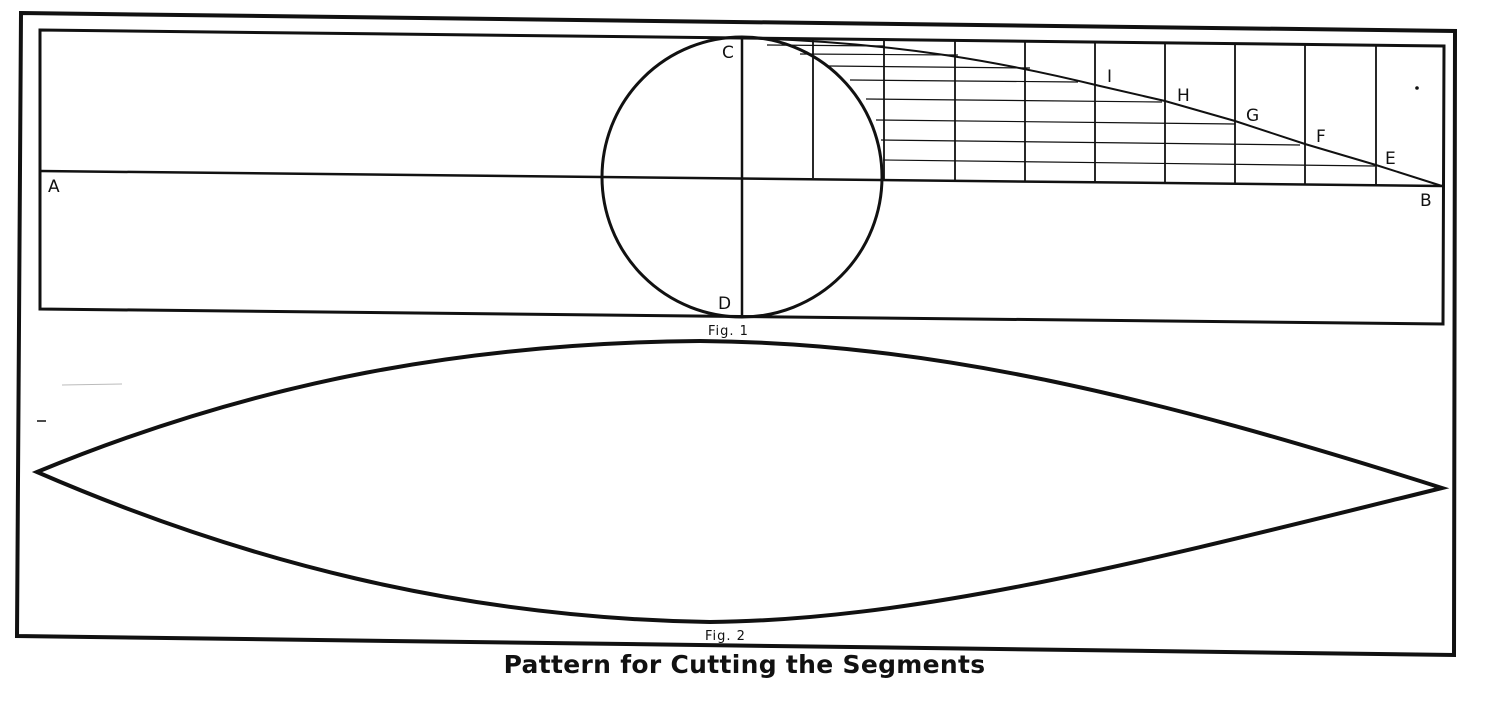 The height and width of the screenshot is (703, 1489). What do you see at coordinates (1109, 77) in the screenshot?
I see `point-label-i: I` at bounding box center [1109, 77].